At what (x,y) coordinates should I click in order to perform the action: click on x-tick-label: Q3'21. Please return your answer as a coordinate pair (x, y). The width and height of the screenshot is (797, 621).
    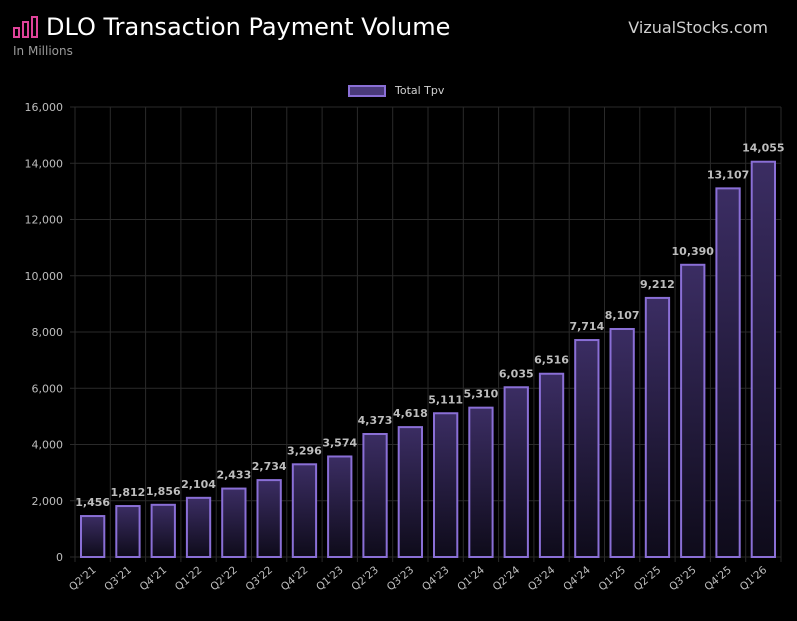
    Looking at the image, I should click on (118, 578).